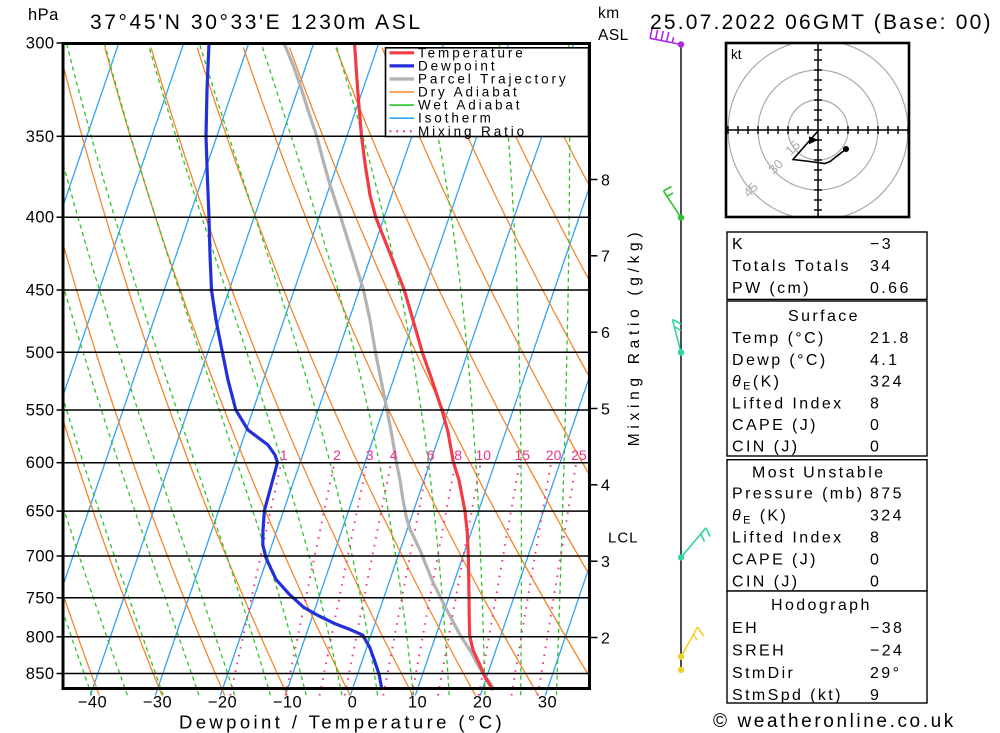 This screenshot has height=733, width=1000. Describe the element at coordinates (885, 673) in the screenshot. I see `svg-text: 29°` at that location.